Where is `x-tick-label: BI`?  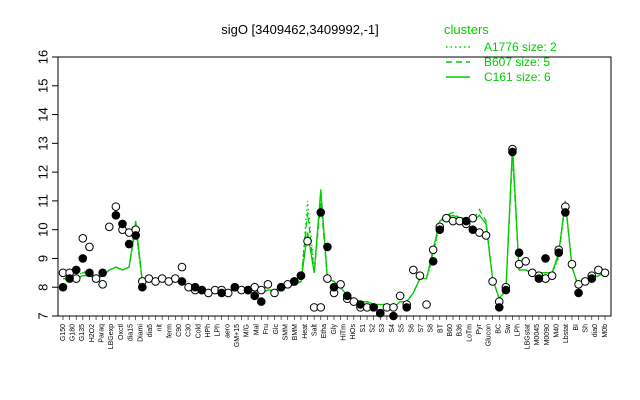 x-tick-label: BI is located at coordinates (576, 327).